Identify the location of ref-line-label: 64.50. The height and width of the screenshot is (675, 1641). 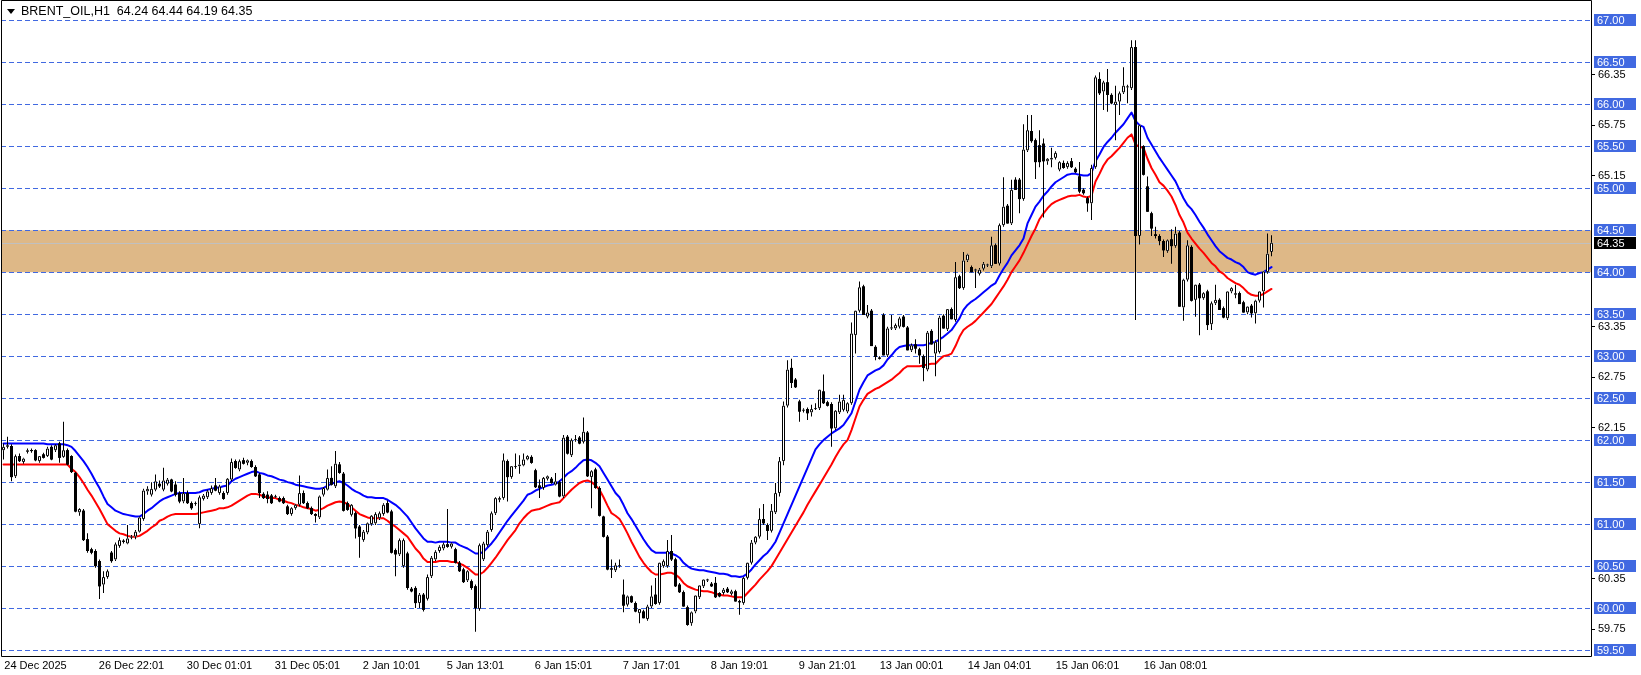
(1611, 229).